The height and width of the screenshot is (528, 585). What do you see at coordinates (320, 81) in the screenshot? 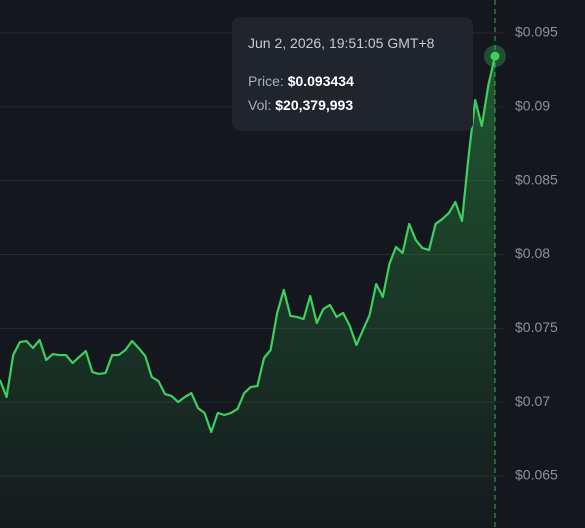
I see `price-value: $0.093434` at bounding box center [320, 81].